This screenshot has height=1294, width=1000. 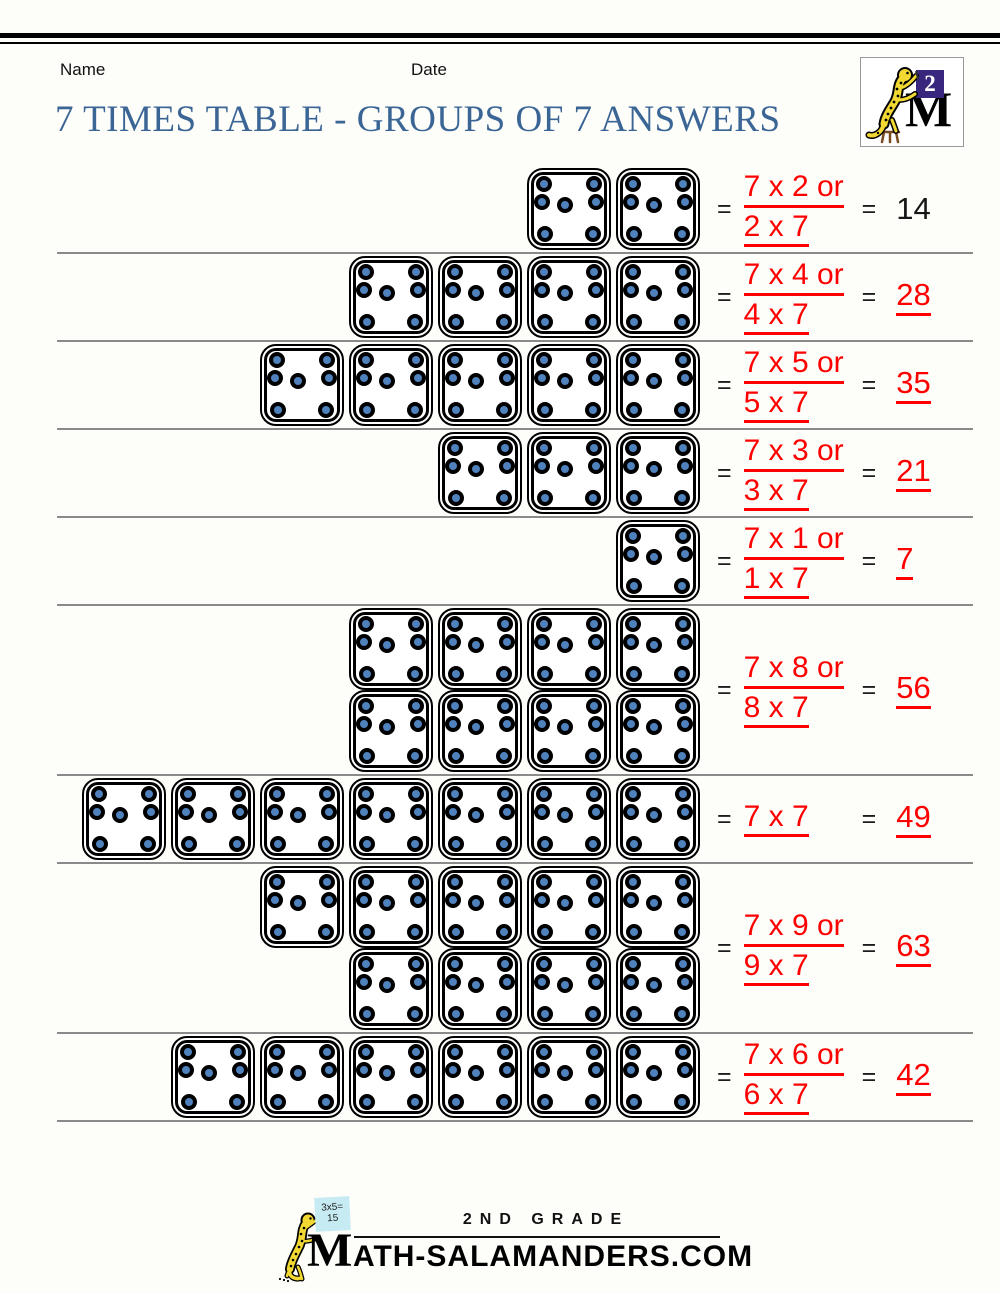 What do you see at coordinates (776, 819) in the screenshot?
I see `expression-line: 7 x 7` at bounding box center [776, 819].